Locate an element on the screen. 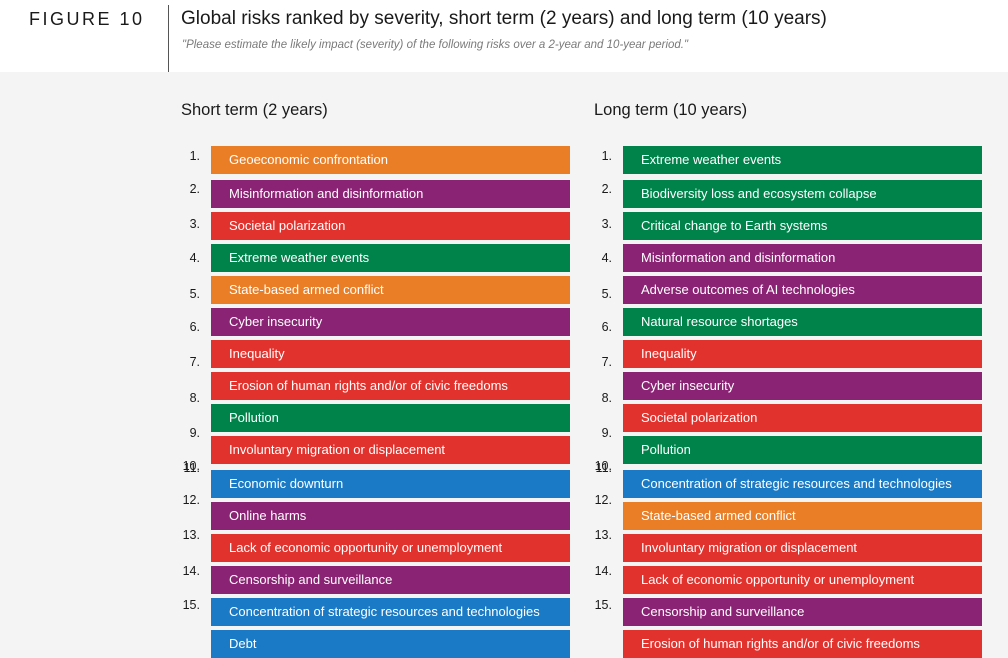 Image resolution: width=1008 pixels, height=658 pixels. long-term-risk-bar: Cyber insecurity is located at coordinates (802, 386).